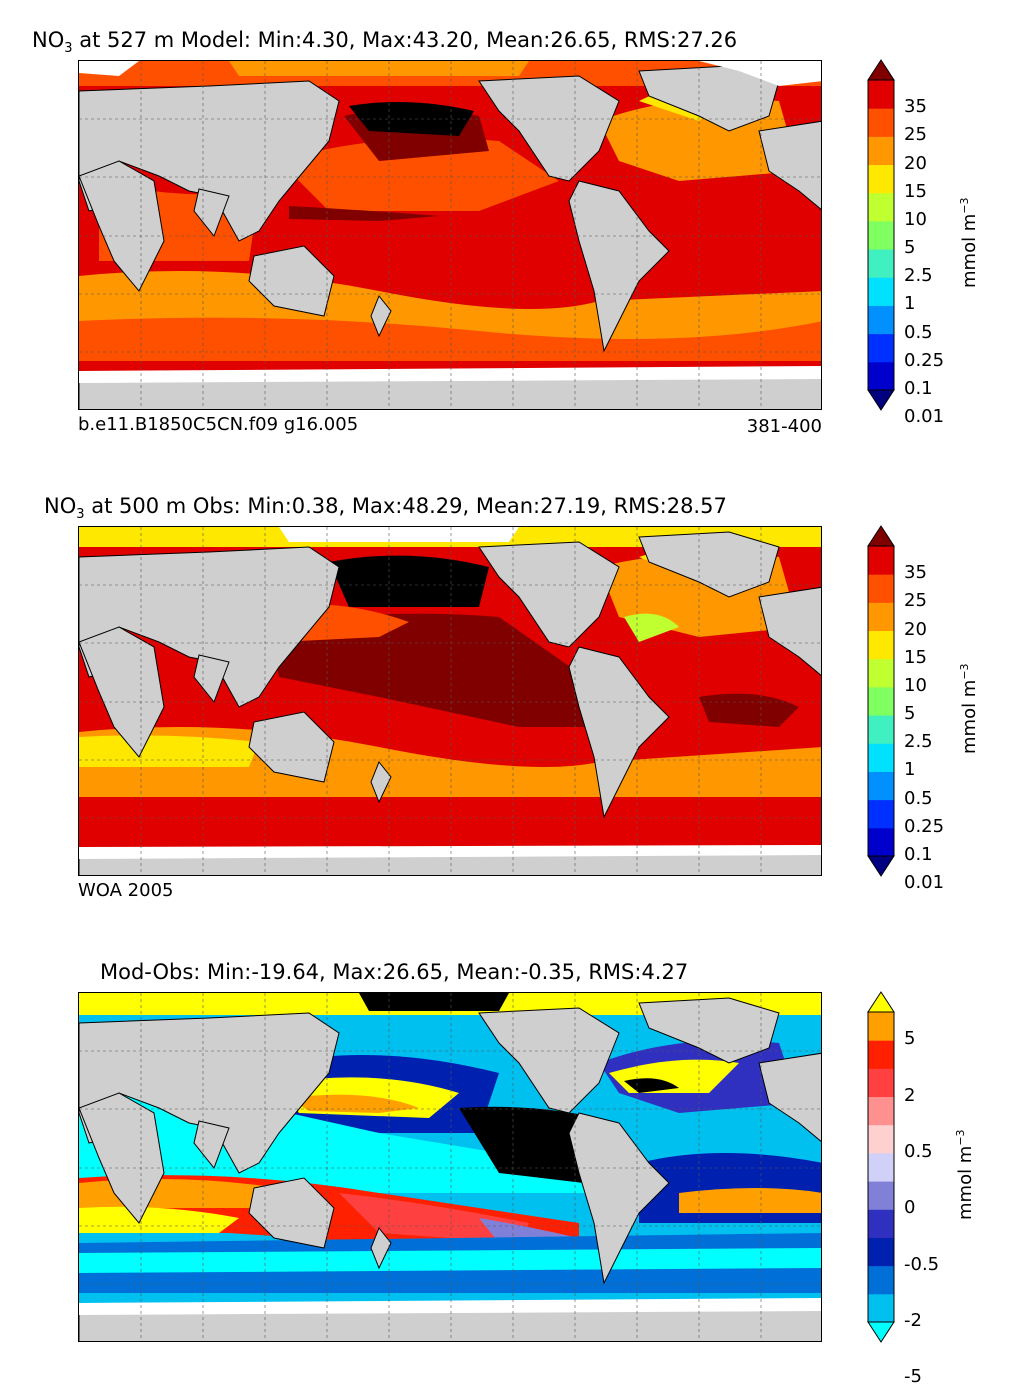  I want to click on model-caption-left: b.e11.B1850C5CN.f09 g16.005, so click(218, 424).